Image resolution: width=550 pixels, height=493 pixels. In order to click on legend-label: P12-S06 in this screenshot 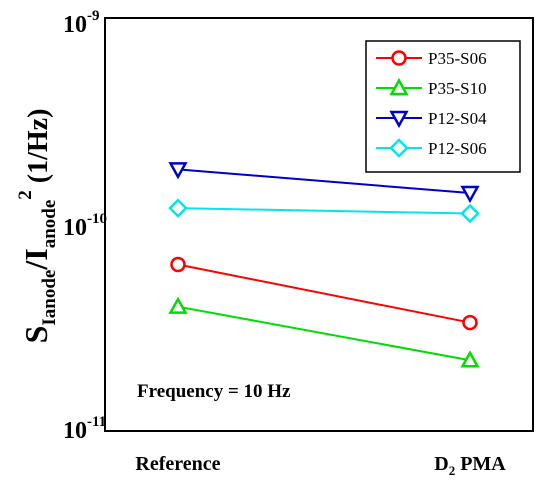, I will do `click(457, 148)`.